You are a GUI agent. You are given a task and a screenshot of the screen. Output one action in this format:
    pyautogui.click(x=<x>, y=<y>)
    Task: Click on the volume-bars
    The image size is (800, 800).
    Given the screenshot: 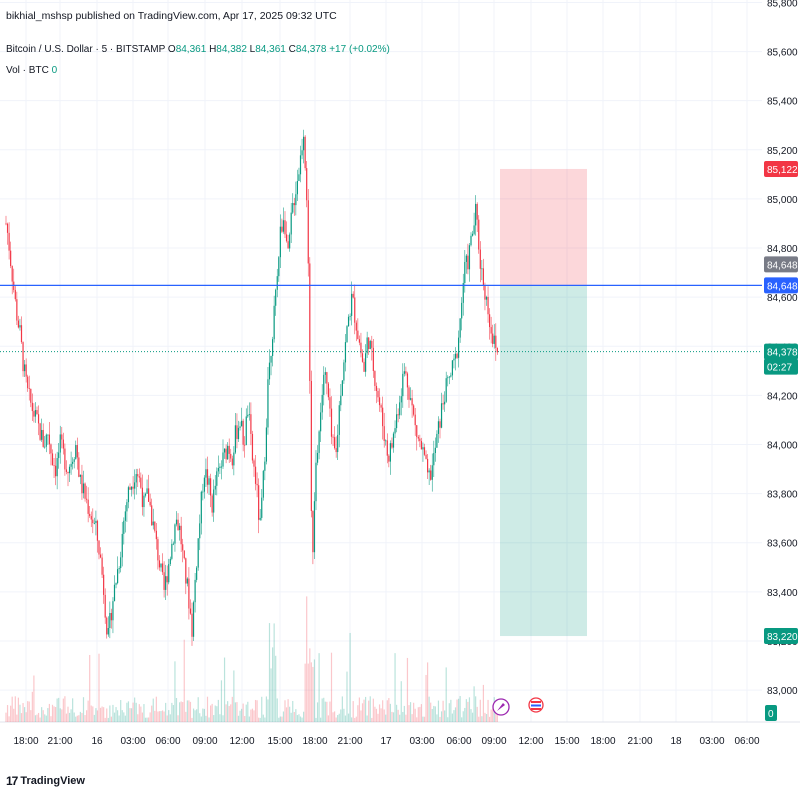 What is the action you would take?
    pyautogui.click(x=251, y=659)
    